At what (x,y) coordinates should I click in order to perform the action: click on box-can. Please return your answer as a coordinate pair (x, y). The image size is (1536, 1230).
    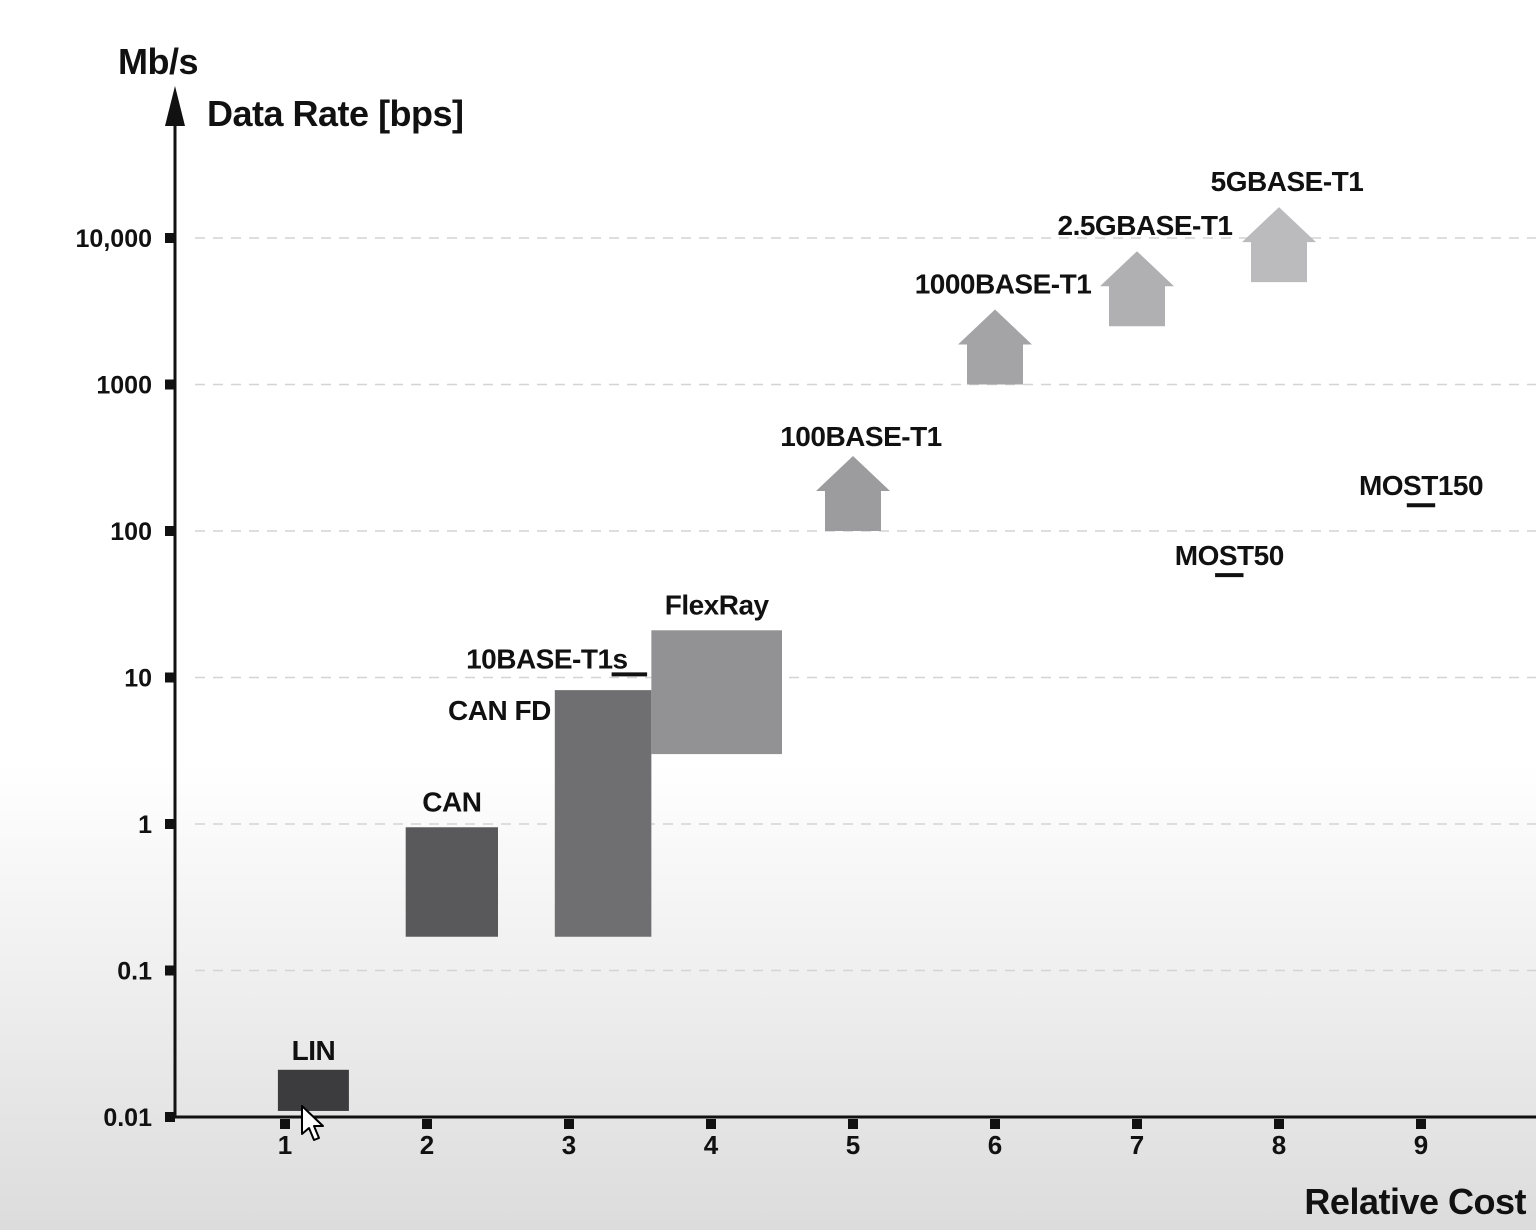
    Looking at the image, I should click on (451, 882).